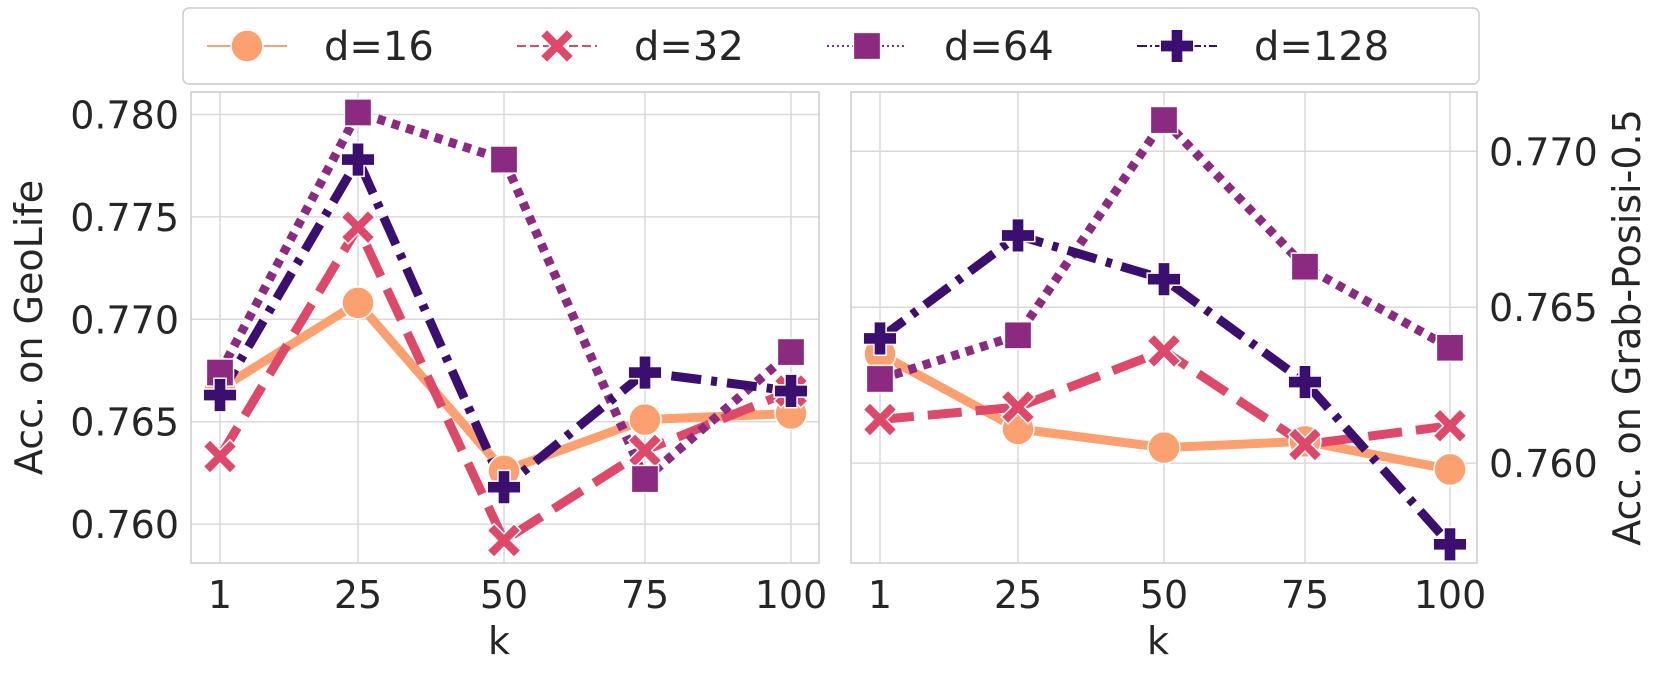 This screenshot has height=673, width=1661. I want to click on legend-entry-d16: d=16, so click(320, 47).